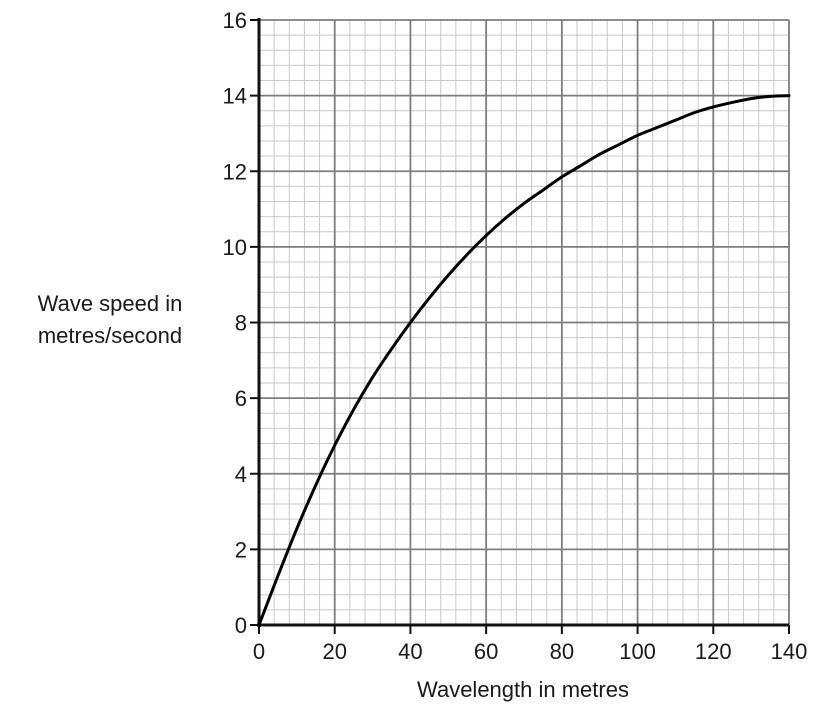  I want to click on y-tick-labels: 0 2 4 6 8 10 12 14 16, so click(235, 323).